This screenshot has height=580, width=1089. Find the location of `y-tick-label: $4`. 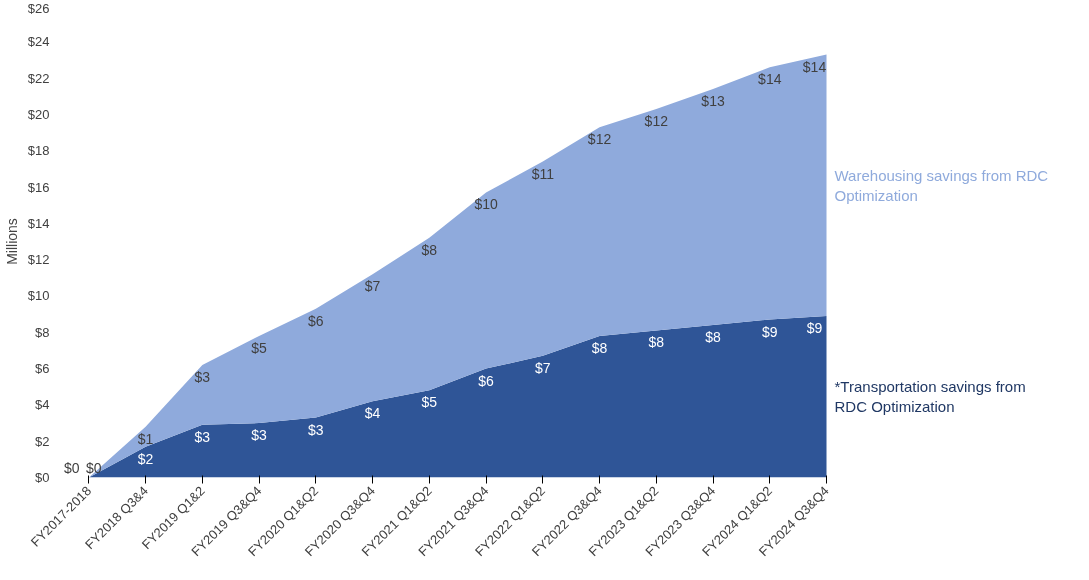

y-tick-label: $4 is located at coordinates (42, 405).